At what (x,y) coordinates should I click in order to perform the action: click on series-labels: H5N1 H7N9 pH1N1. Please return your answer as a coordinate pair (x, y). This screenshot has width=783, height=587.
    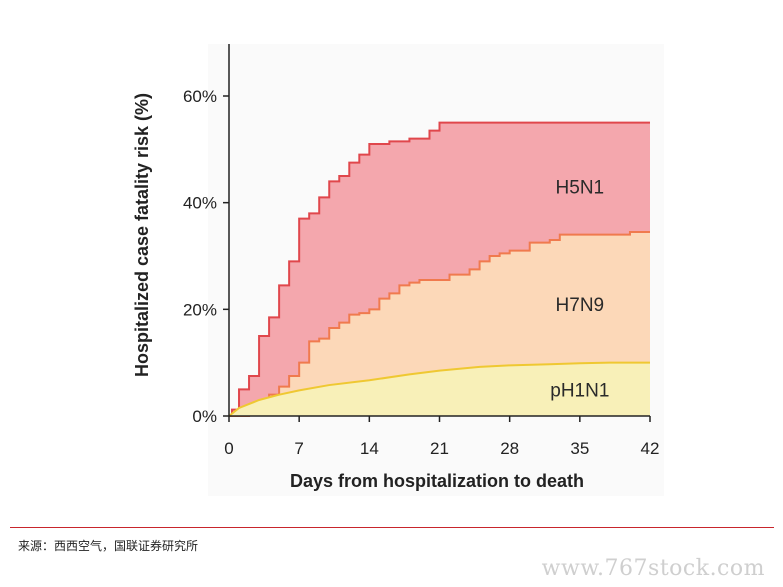
    Looking at the image, I should click on (579, 290).